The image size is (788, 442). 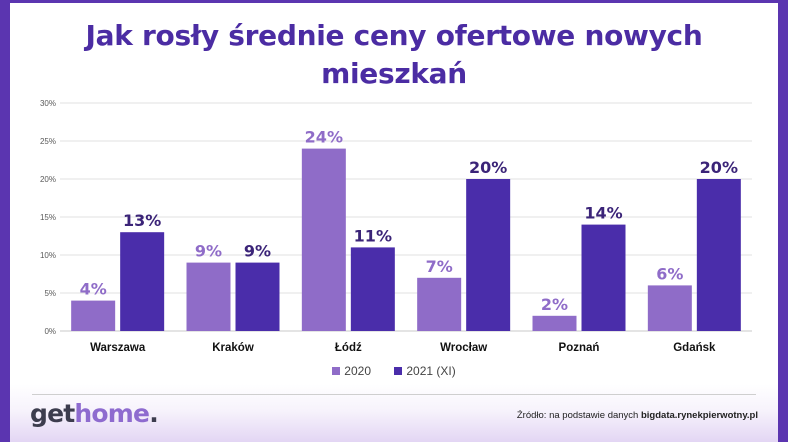 I want to click on legend-item-2021: 2021 (XI), so click(x=425, y=371).